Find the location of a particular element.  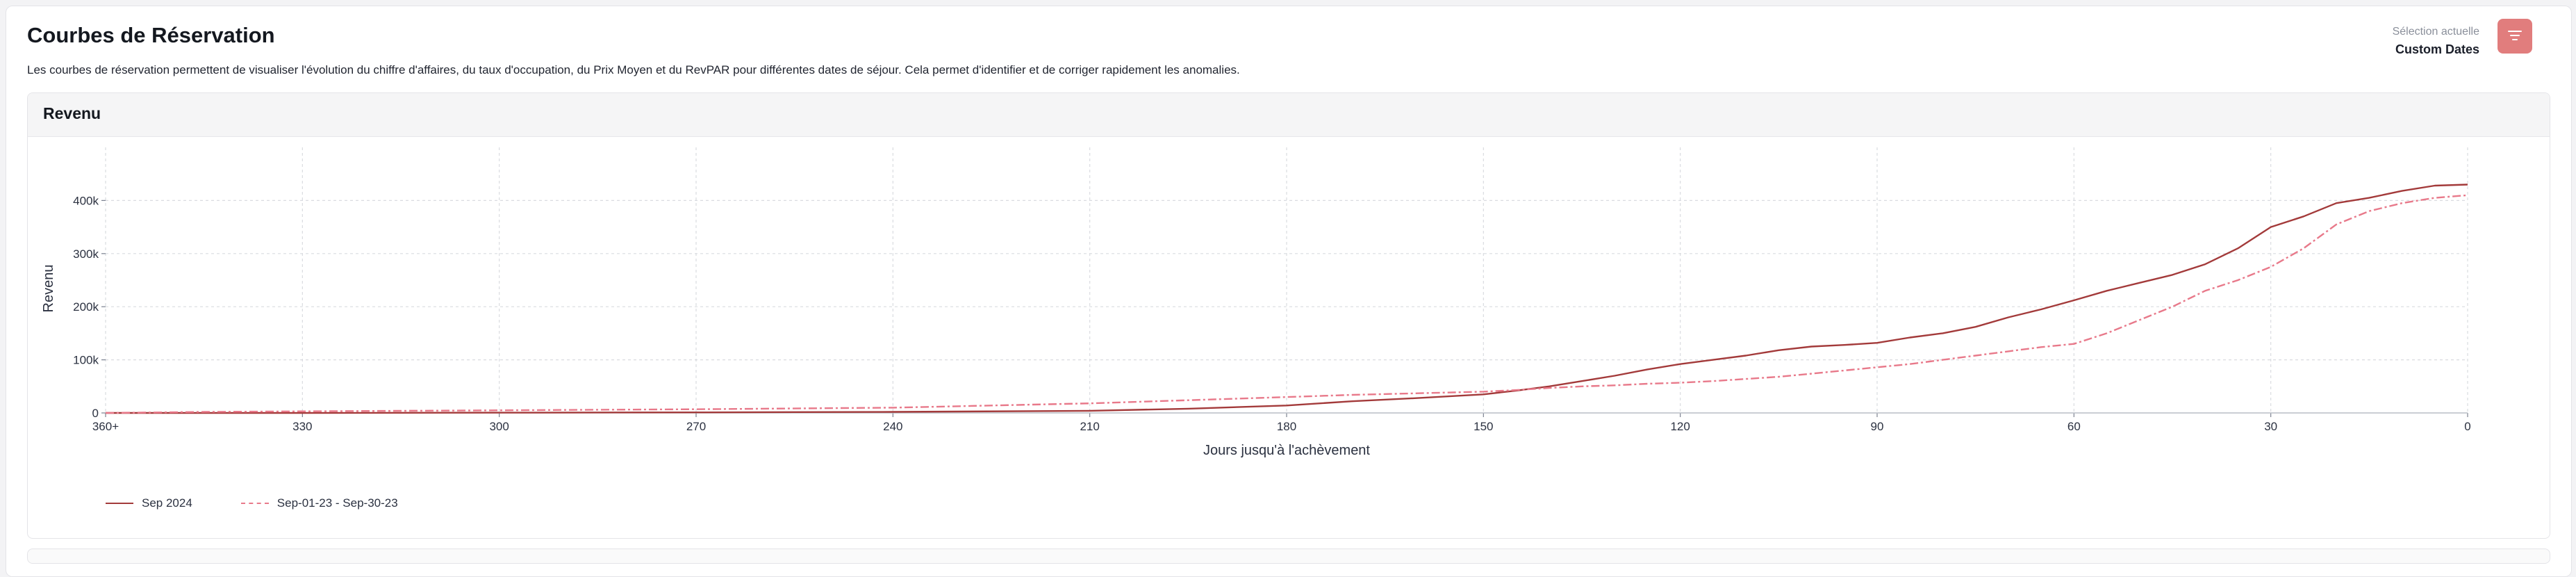

x-tick-label: 360+ is located at coordinates (106, 427).